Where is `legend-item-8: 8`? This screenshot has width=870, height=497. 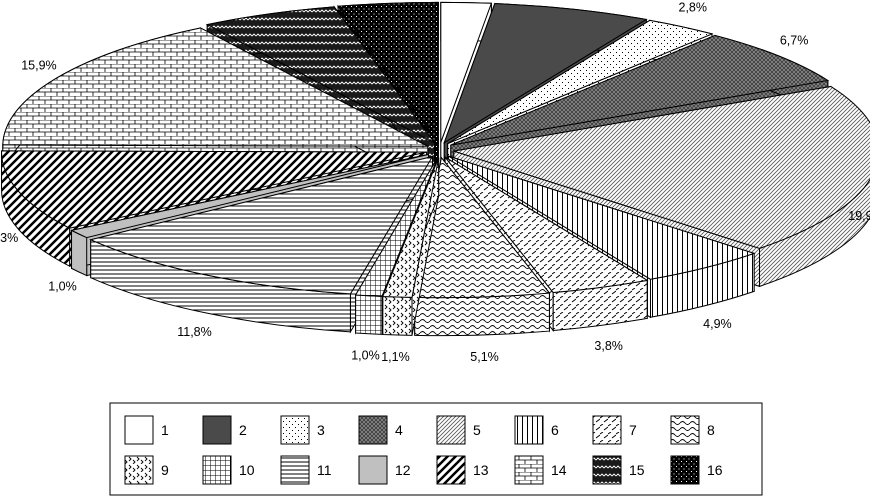 legend-item-8: 8 is located at coordinates (692, 430).